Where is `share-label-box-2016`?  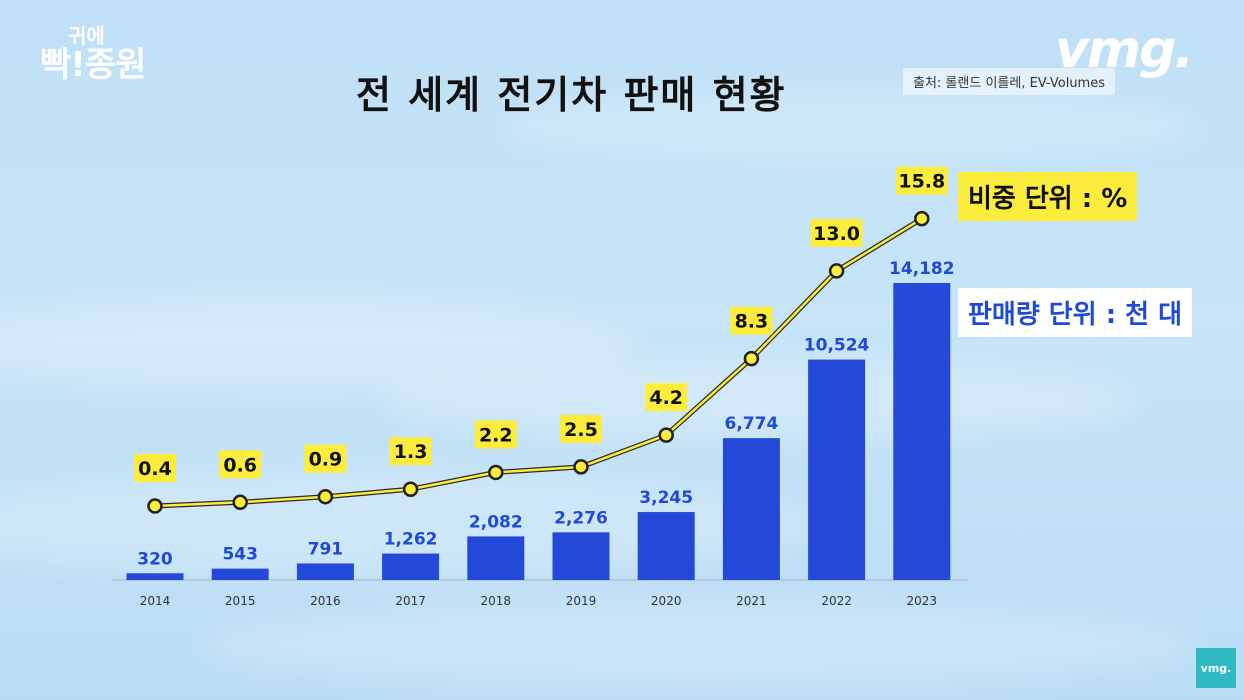
share-label-box-2016 is located at coordinates (325, 458).